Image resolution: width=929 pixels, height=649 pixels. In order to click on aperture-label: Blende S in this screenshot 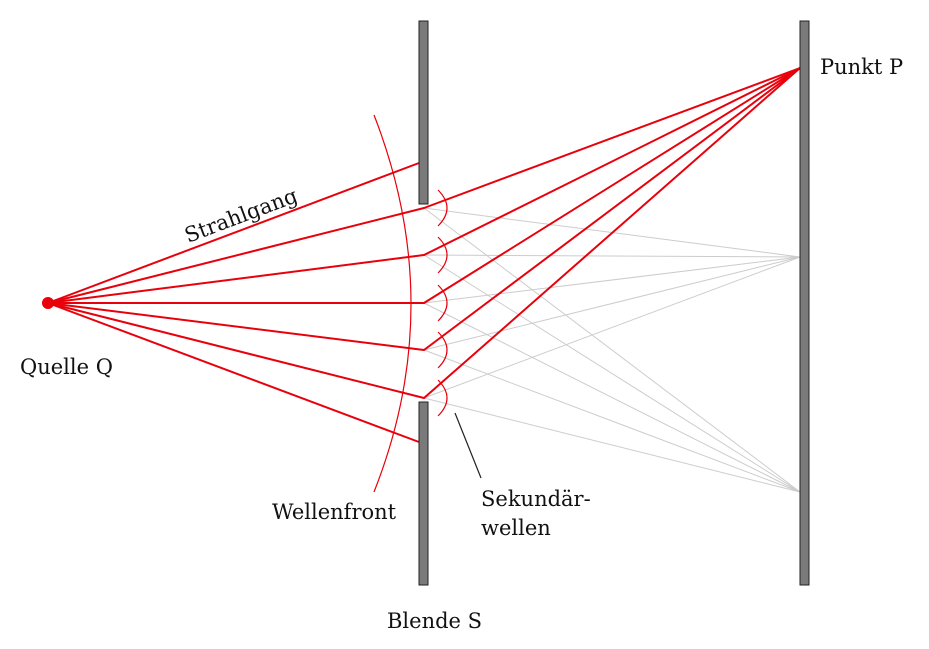, I will do `click(434, 621)`.